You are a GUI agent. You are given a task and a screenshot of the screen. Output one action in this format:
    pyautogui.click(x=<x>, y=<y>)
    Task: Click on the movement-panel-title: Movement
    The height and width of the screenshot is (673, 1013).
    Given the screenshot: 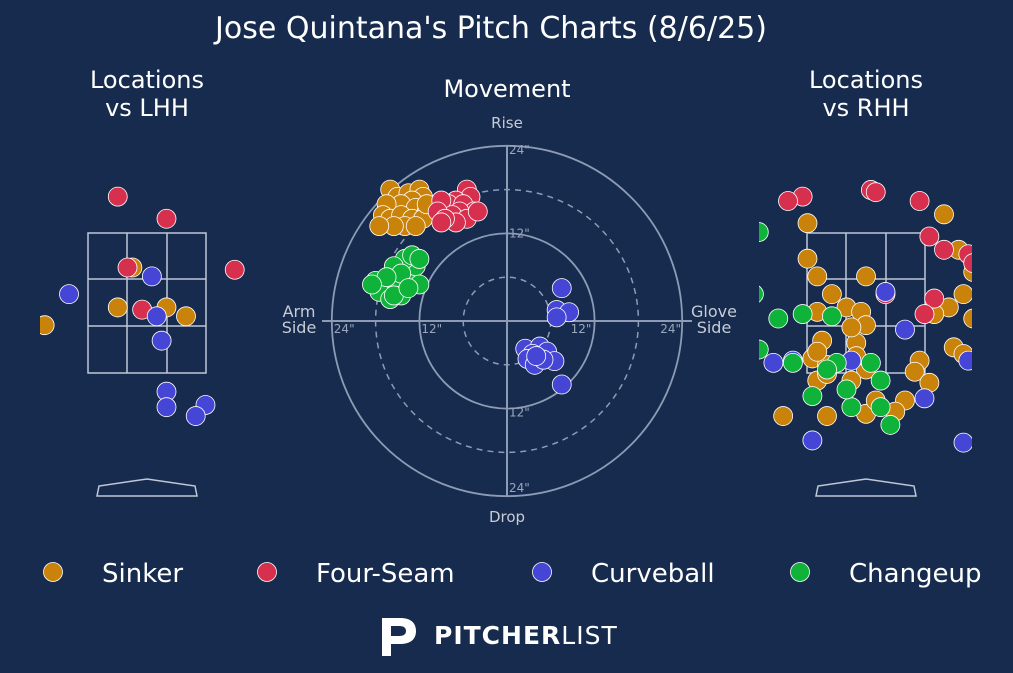 What is the action you would take?
    pyautogui.click(x=506, y=89)
    